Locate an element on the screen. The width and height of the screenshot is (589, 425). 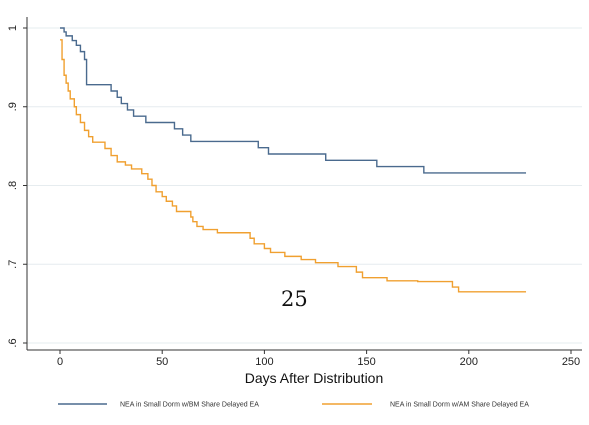
page-number: 25 is located at coordinates (294, 299).